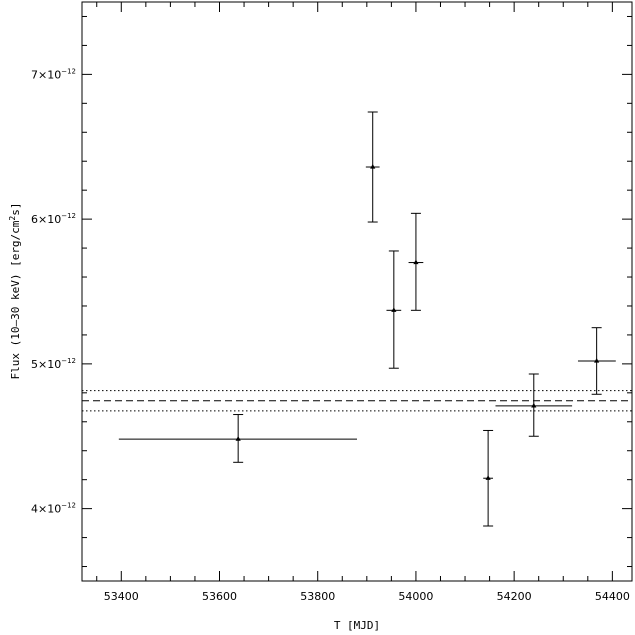 The image size is (635, 635). I want to click on y-axis-label-suffix: s], so click(15, 208).